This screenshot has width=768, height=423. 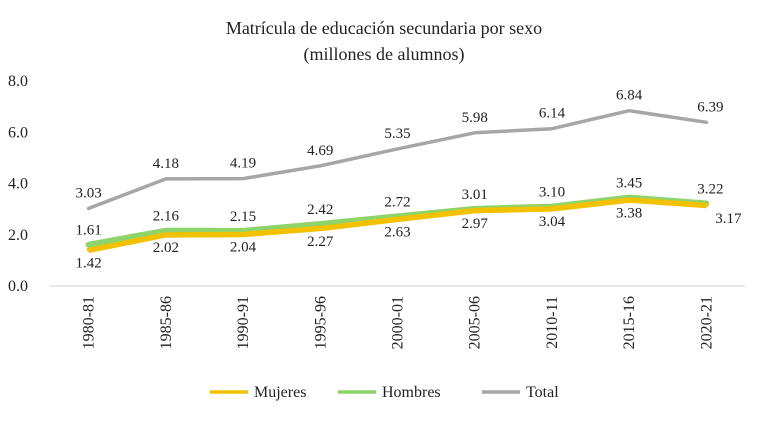 What do you see at coordinates (18, 132) in the screenshot?
I see `y-tick-label: 6.0` at bounding box center [18, 132].